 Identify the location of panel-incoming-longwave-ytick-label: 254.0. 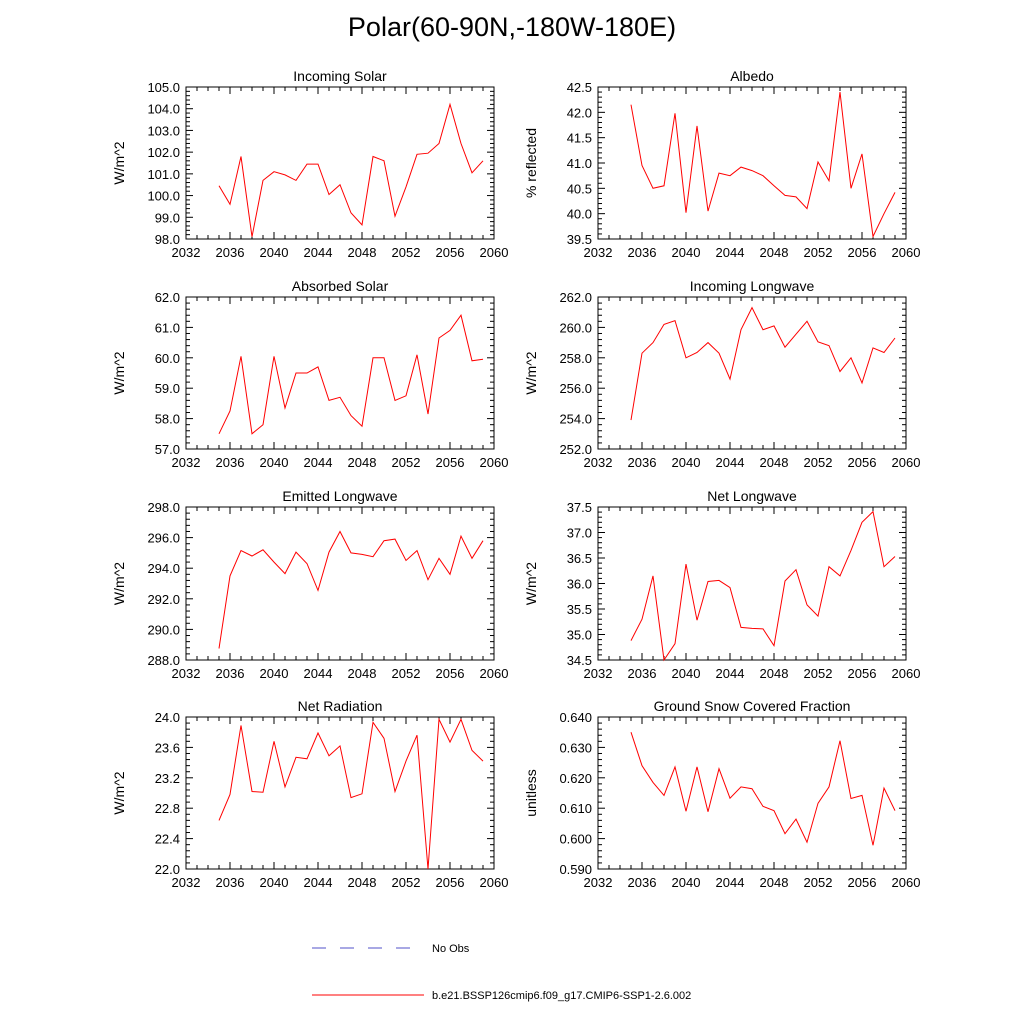
(575, 419).